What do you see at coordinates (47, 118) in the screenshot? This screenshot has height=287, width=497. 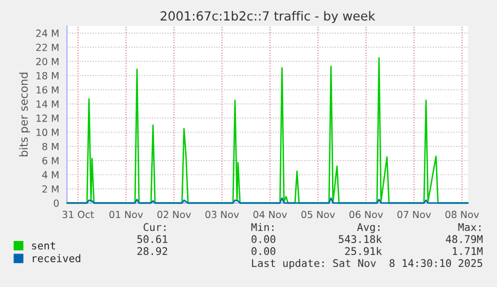 I see `y-tick-label: 12 M` at bounding box center [47, 118].